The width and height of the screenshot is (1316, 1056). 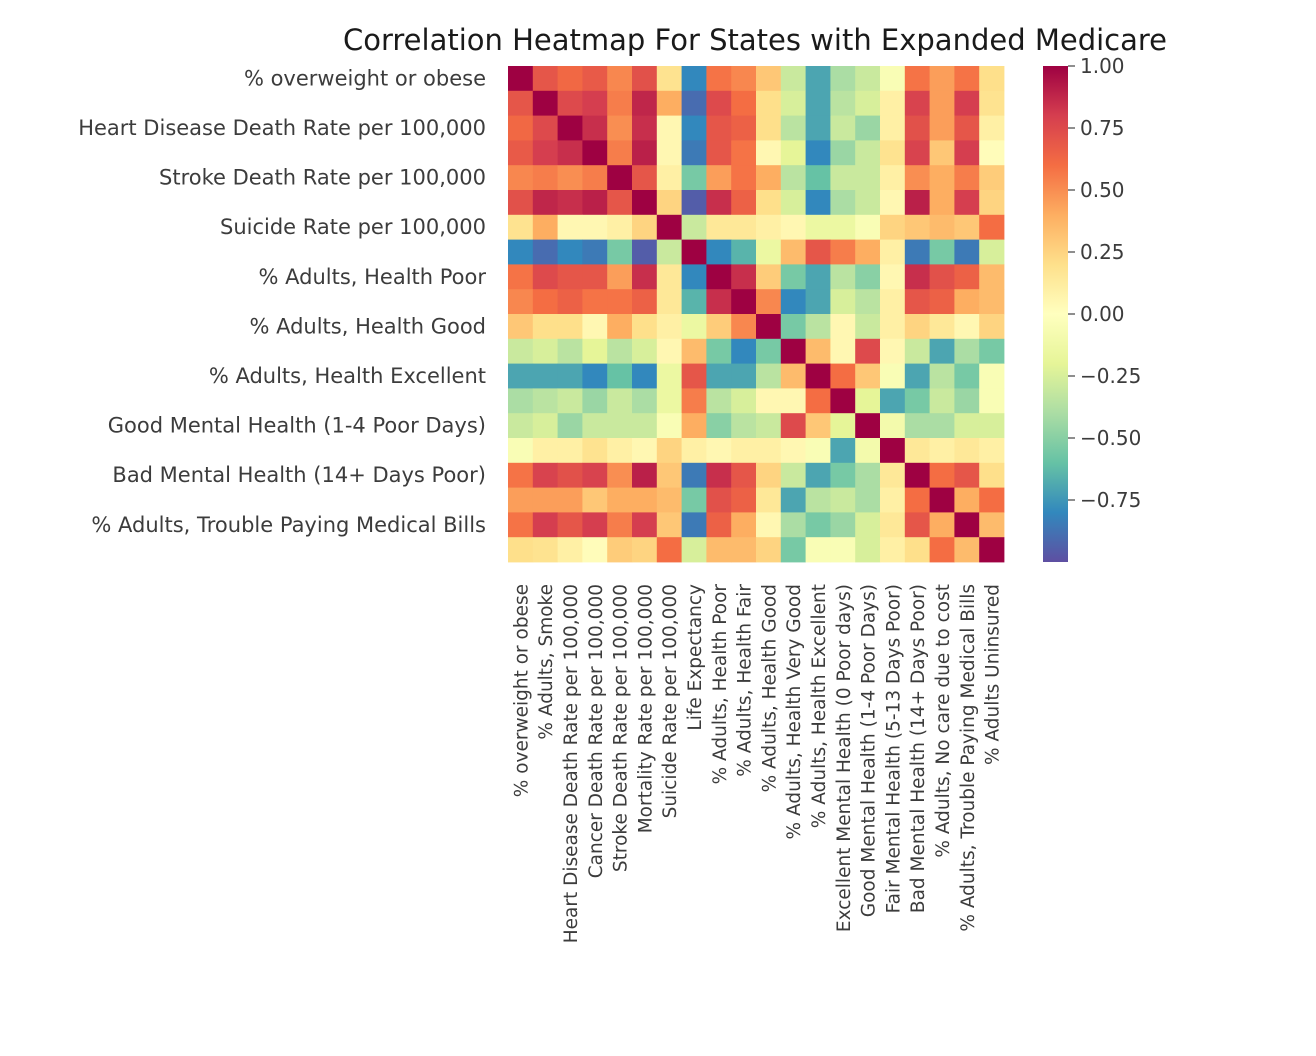 I want to click on y-tick-label: Good Mental Health (1-4 Poor Days), so click(x=297, y=426).